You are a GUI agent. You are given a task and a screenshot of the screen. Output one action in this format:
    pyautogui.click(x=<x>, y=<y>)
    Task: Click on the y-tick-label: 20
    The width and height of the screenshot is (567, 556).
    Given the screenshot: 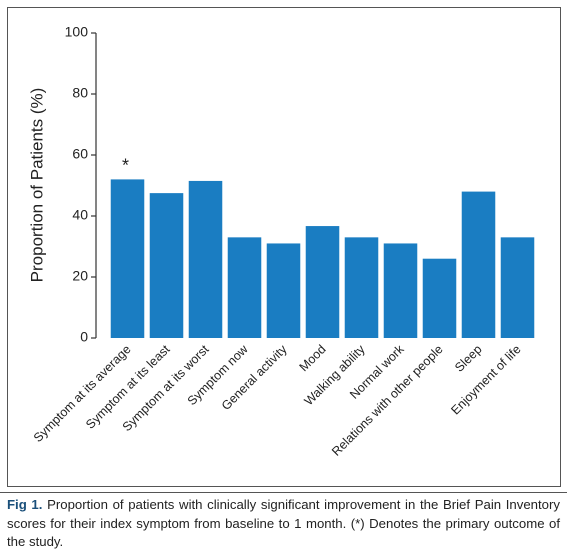 What is the action you would take?
    pyautogui.click(x=80, y=276)
    